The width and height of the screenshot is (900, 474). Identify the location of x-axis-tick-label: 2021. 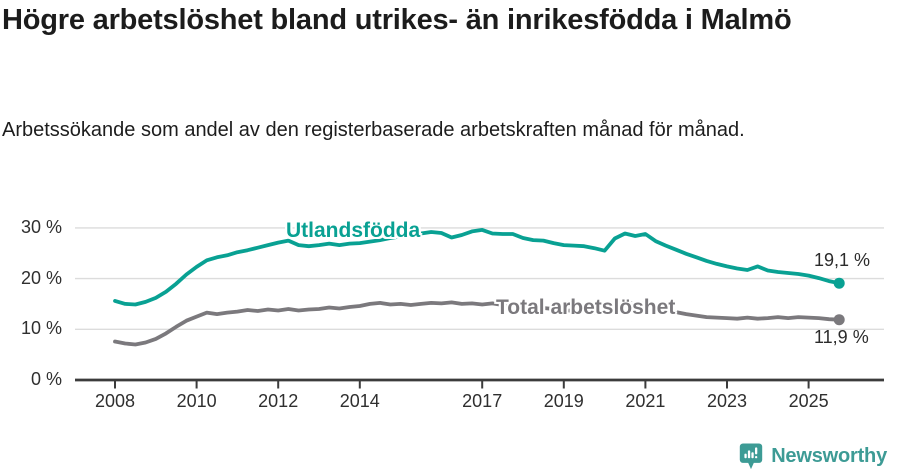
(645, 401).